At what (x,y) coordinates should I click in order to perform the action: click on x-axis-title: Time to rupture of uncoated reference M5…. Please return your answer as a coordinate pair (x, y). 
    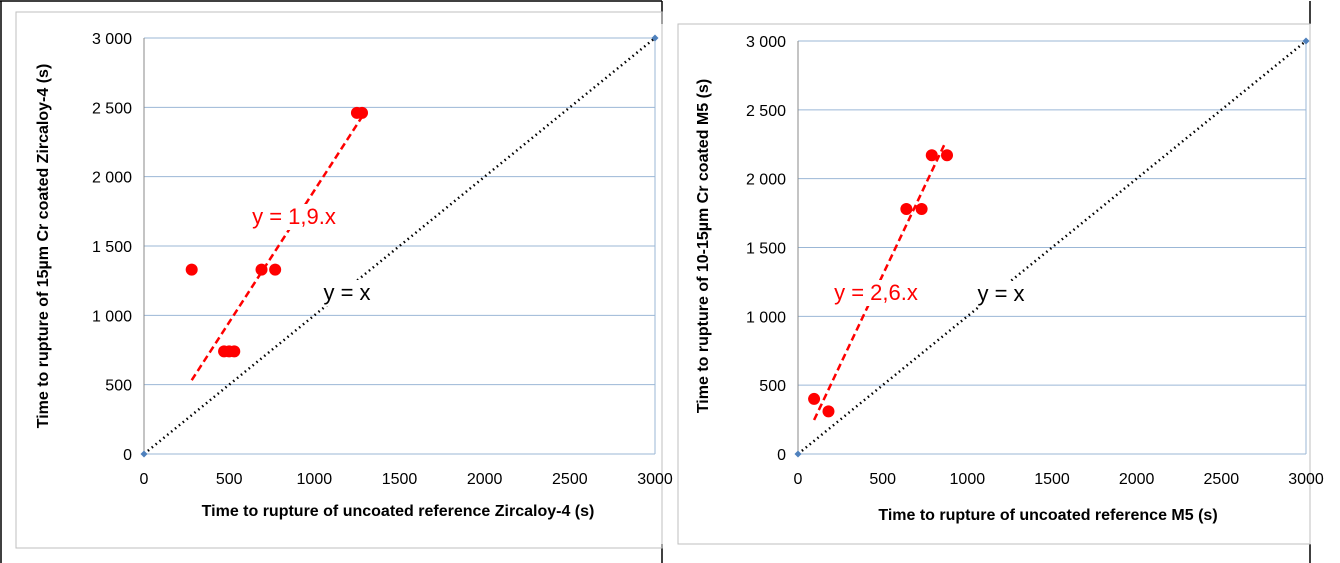
    Looking at the image, I should click on (1047, 515).